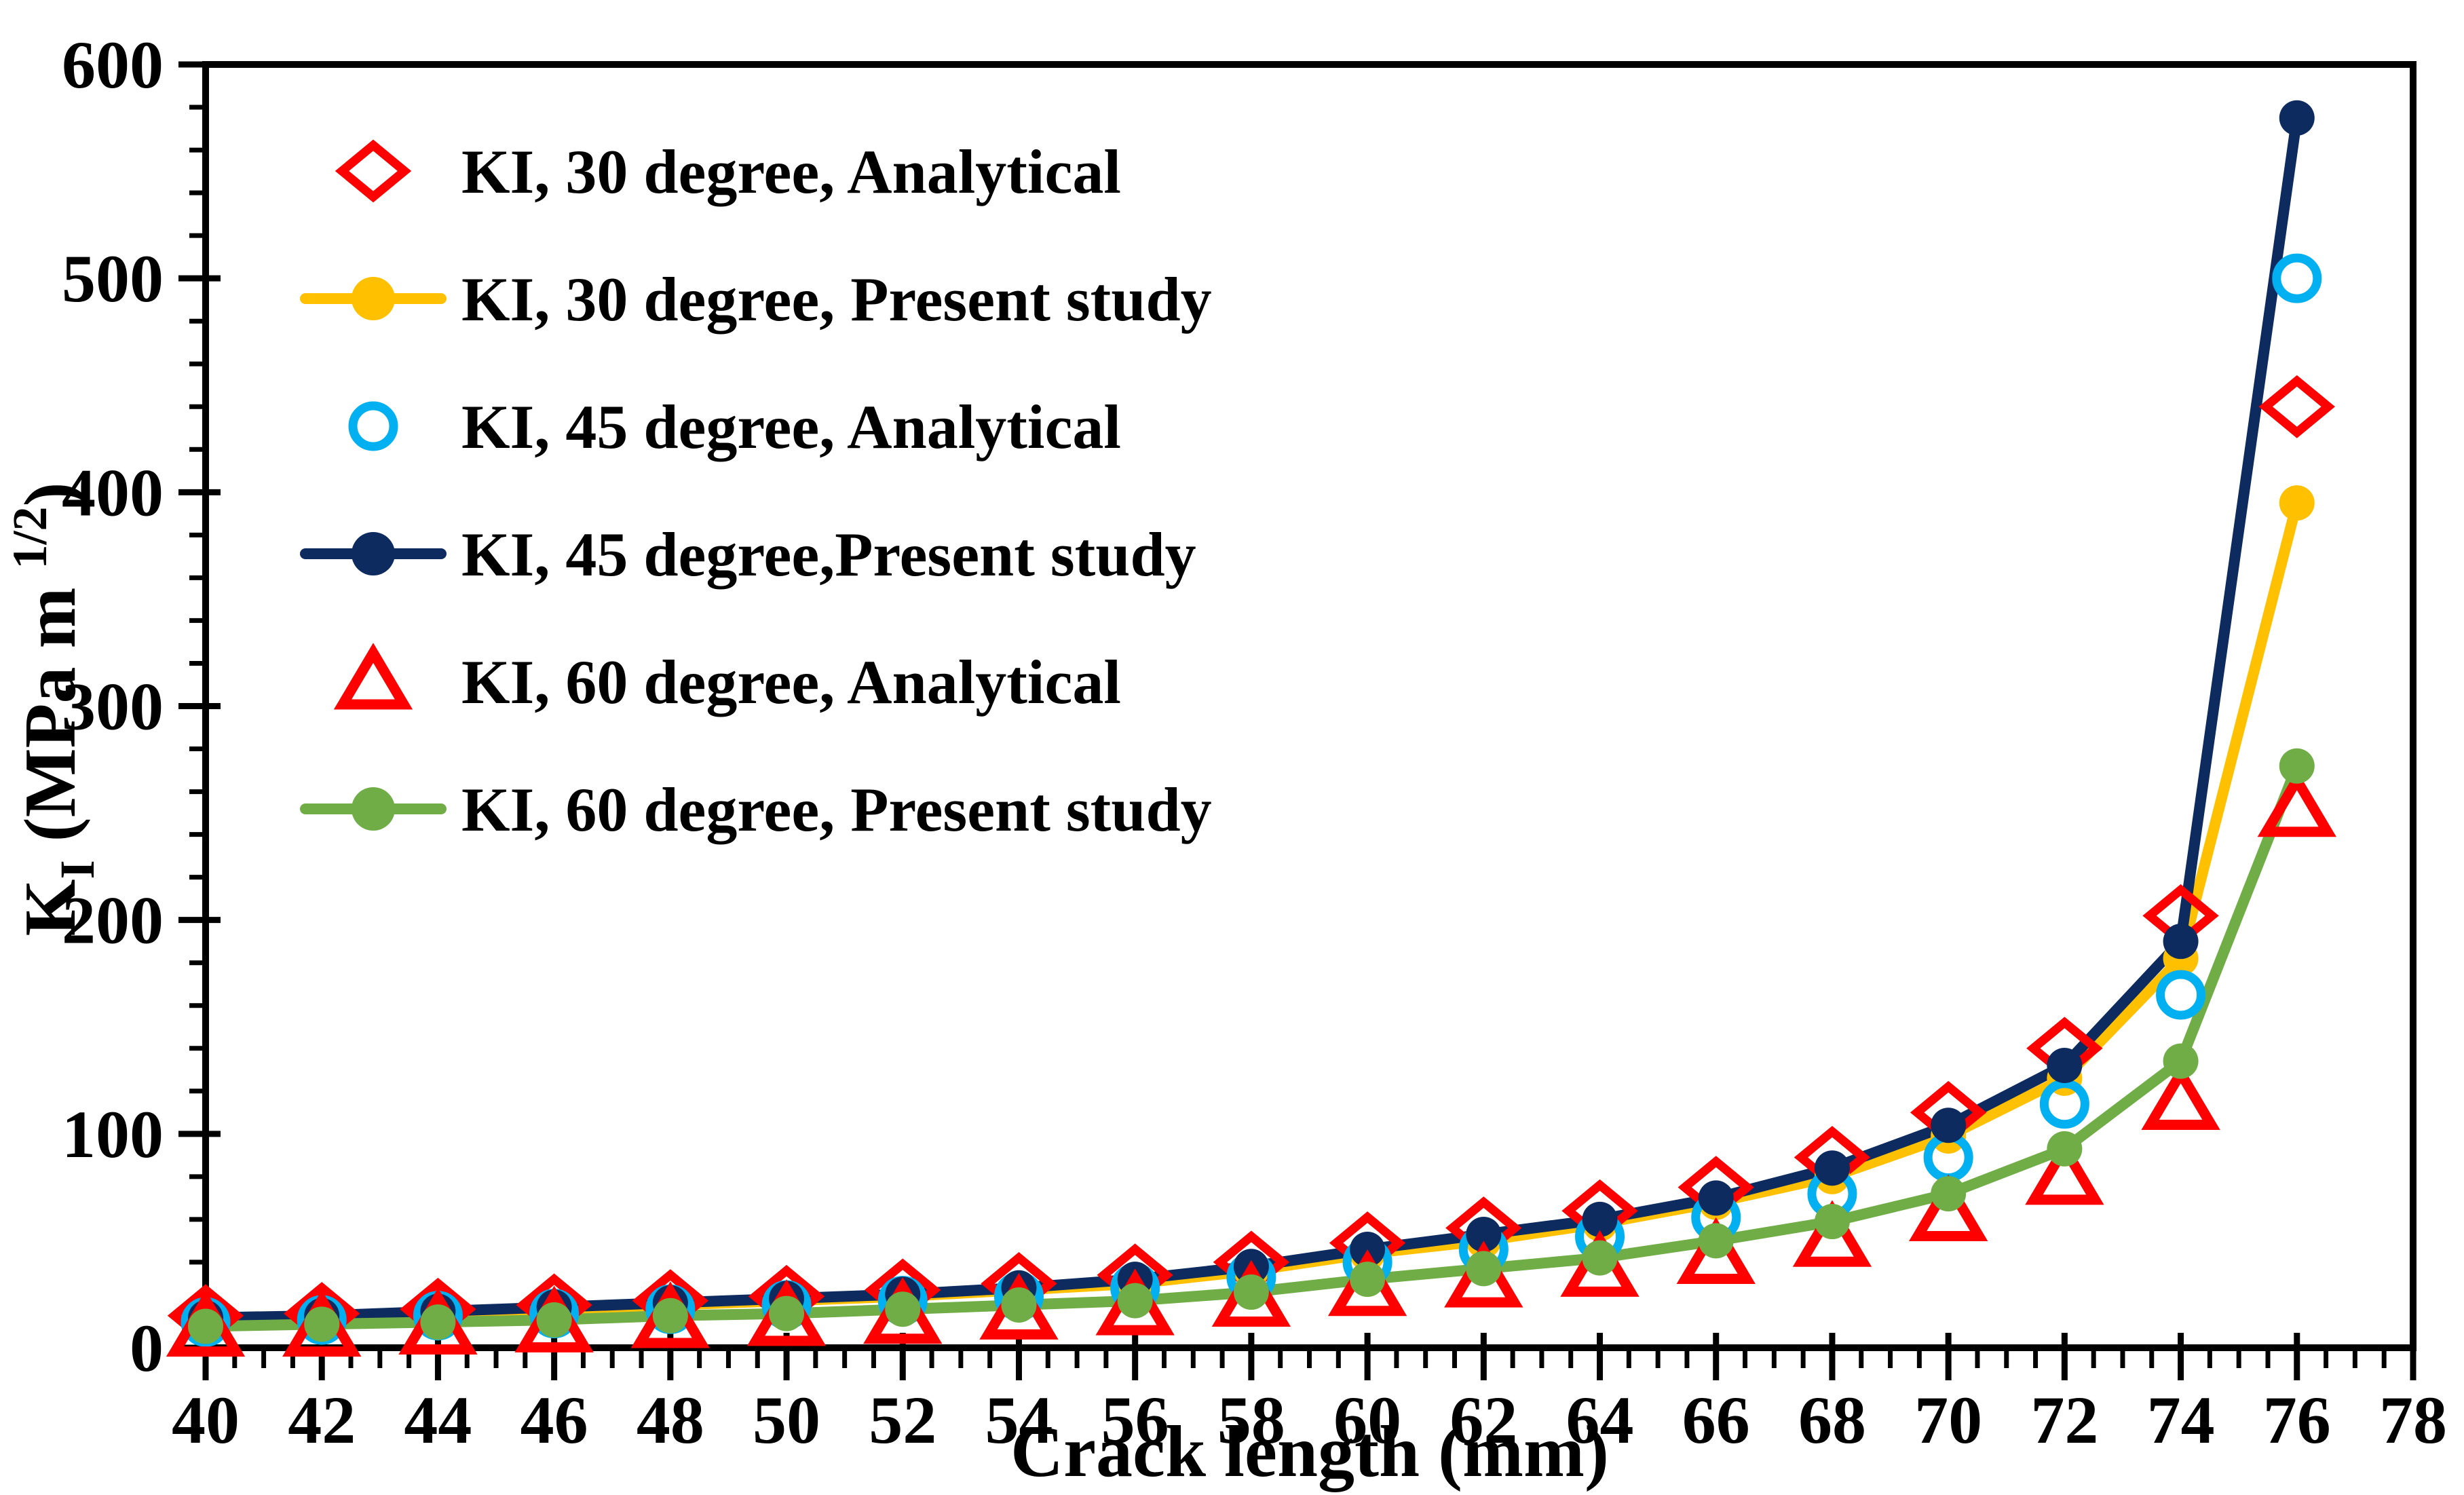 The width and height of the screenshot is (2464, 1495). Describe the element at coordinates (206, 1420) in the screenshot. I see `x-tick-label: 40` at that location.